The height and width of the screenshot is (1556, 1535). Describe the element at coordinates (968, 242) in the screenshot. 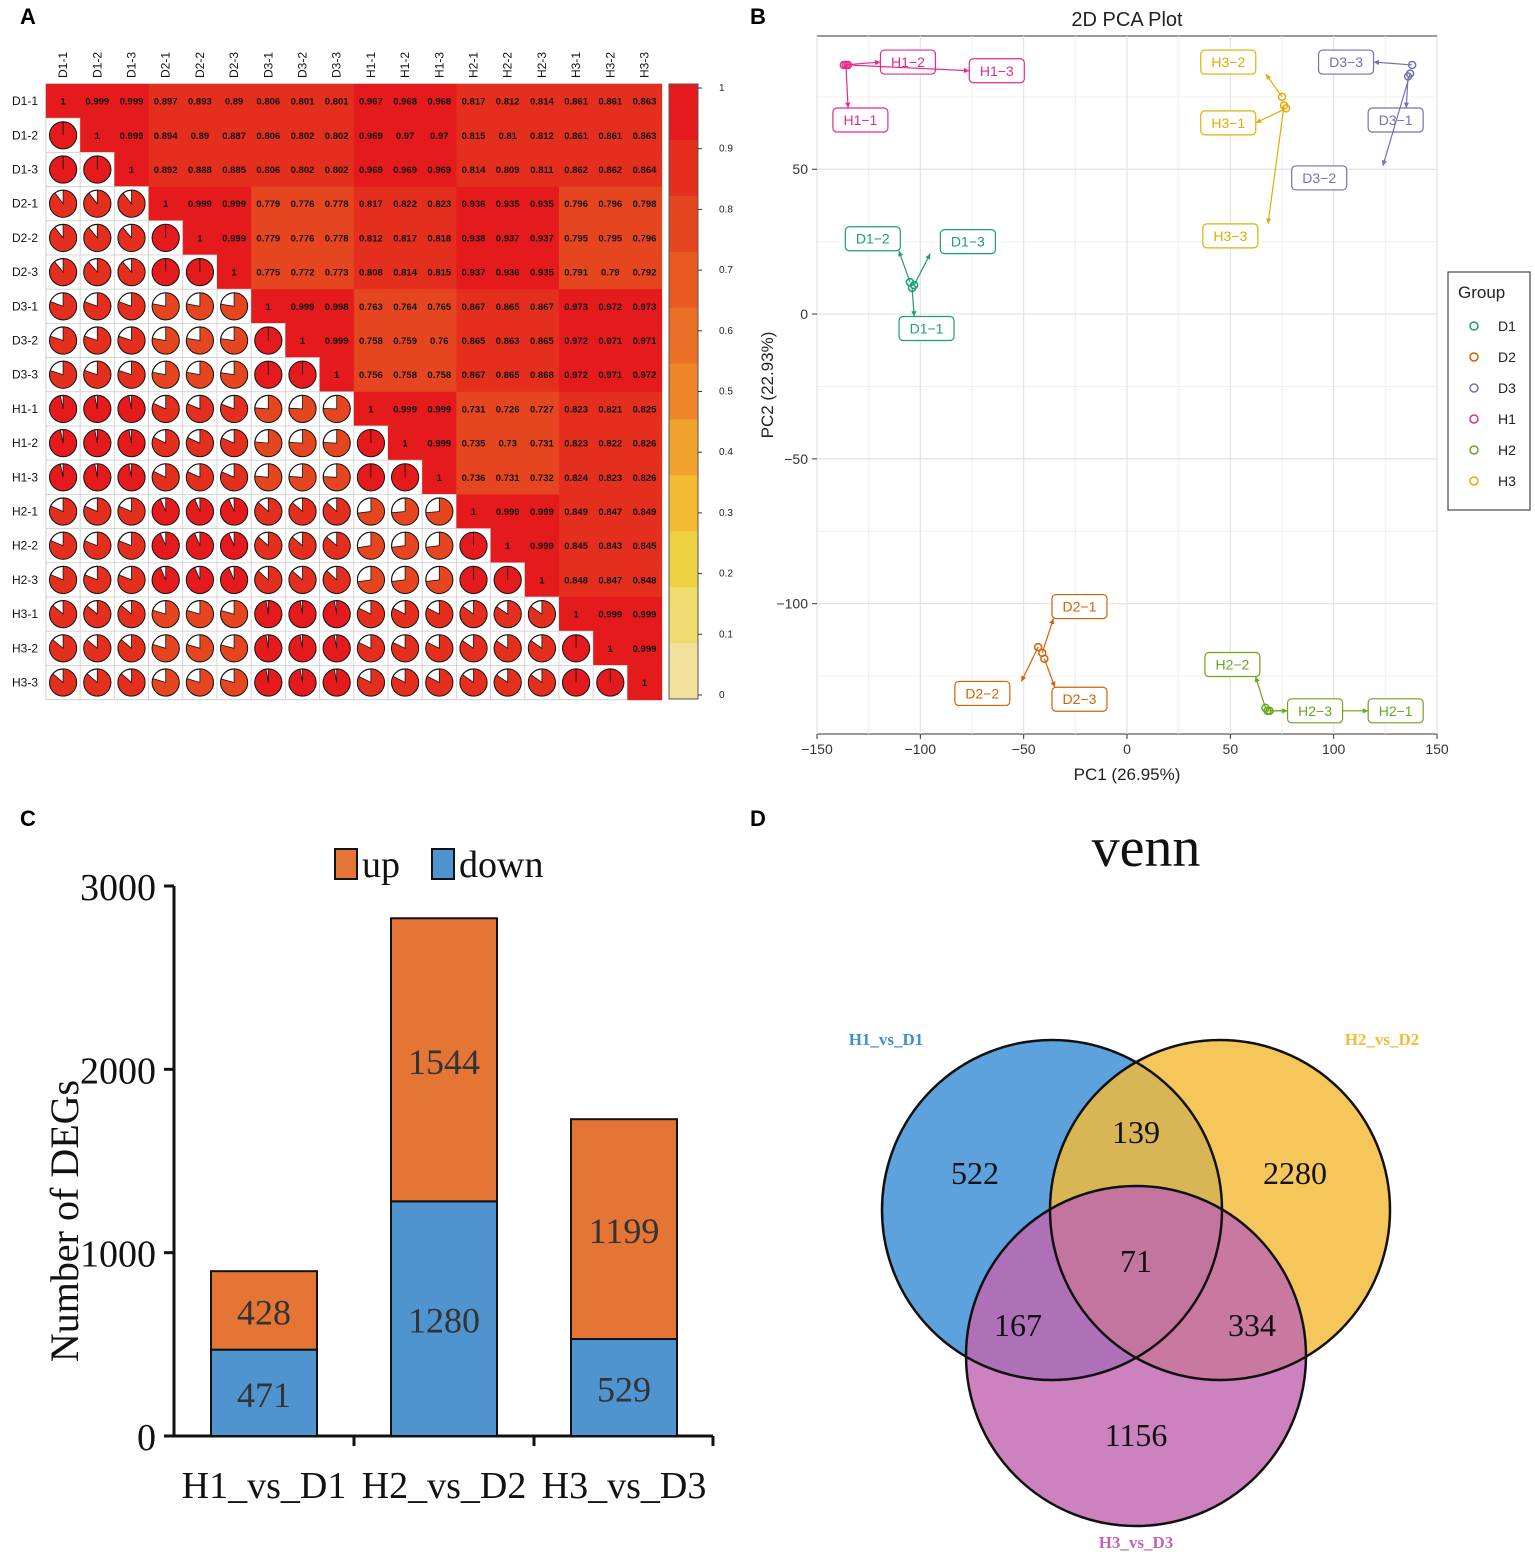

I see `pca-label-D1−3: D1−3` at that location.